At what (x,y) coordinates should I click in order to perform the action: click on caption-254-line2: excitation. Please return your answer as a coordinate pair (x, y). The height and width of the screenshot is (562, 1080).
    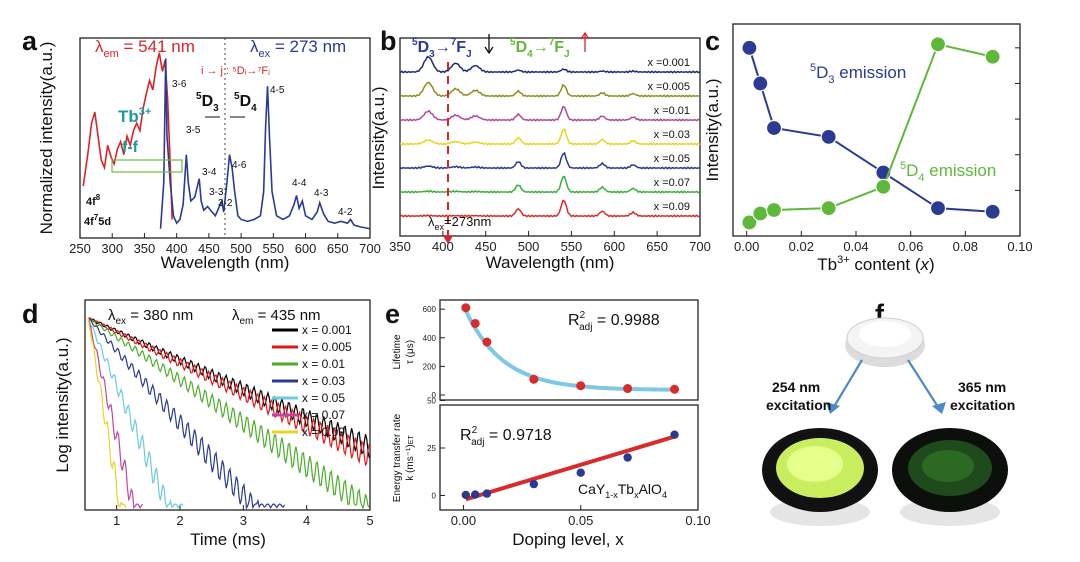
    Looking at the image, I should click on (798, 405).